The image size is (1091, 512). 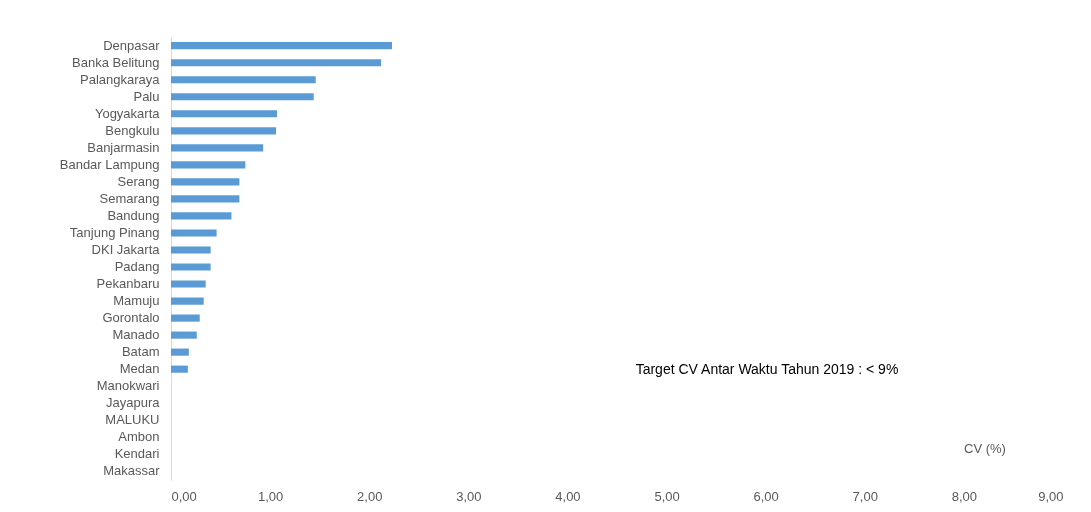 What do you see at coordinates (137, 454) in the screenshot?
I see `y-tick-label: Kendari` at bounding box center [137, 454].